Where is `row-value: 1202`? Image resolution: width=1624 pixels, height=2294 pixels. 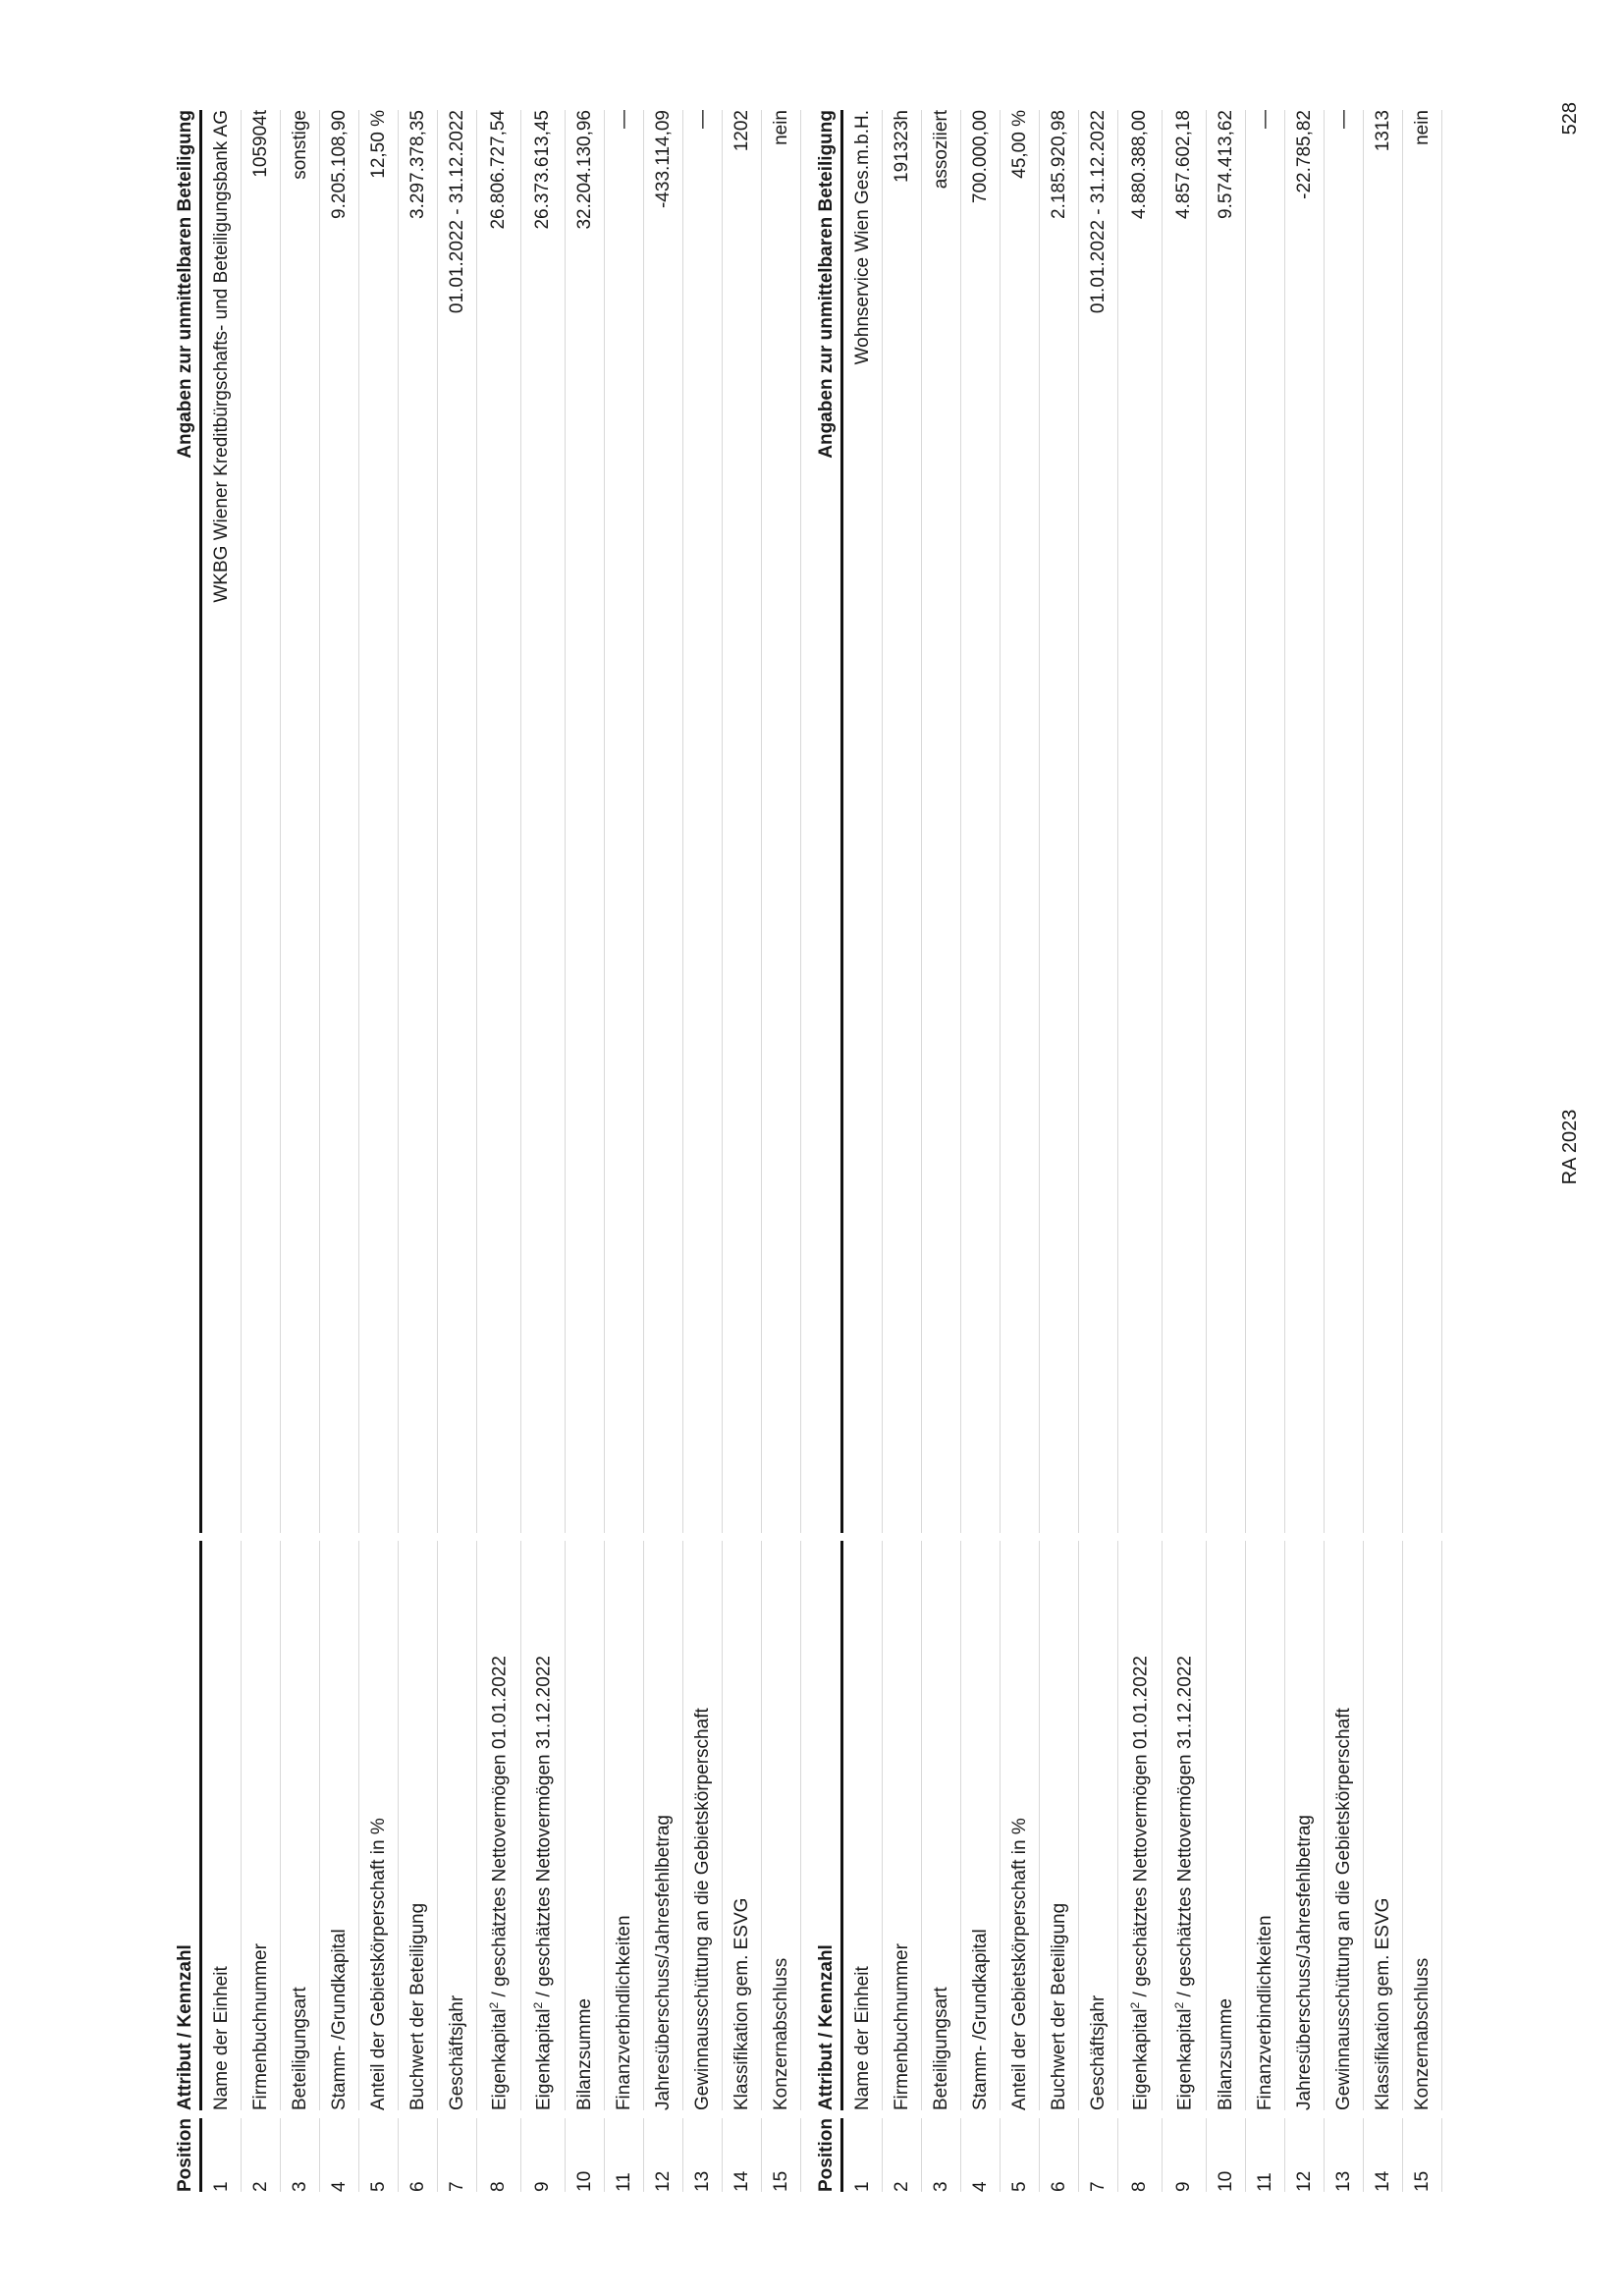 row-value: 1202 is located at coordinates (742, 822).